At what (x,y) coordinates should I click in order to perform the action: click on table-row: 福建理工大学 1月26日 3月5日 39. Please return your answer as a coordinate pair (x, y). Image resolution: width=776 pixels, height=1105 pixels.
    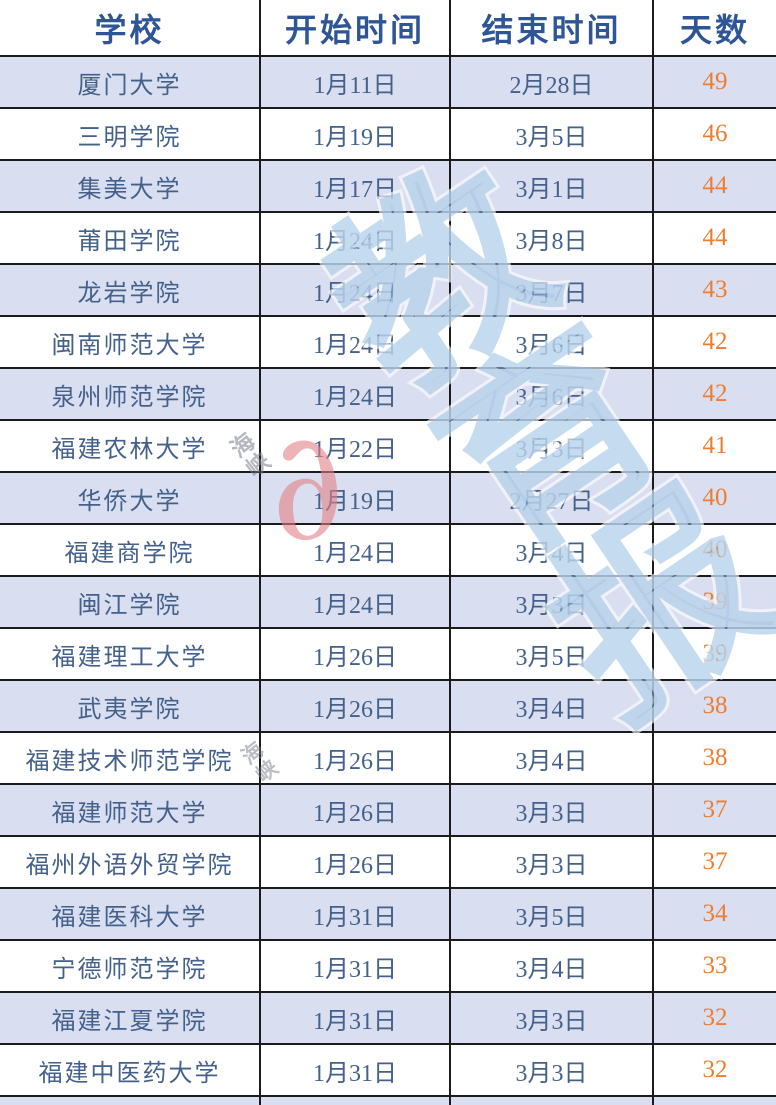
    Looking at the image, I should click on (388, 654).